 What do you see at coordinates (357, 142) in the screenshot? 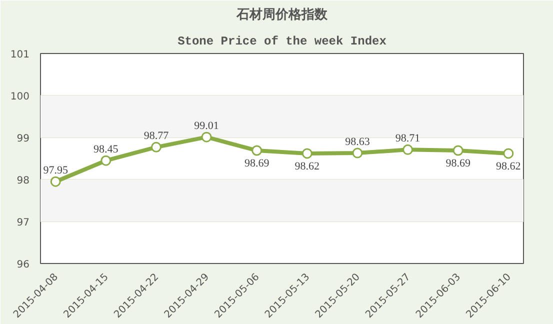
I see `data-label: 98.63` at bounding box center [357, 142].